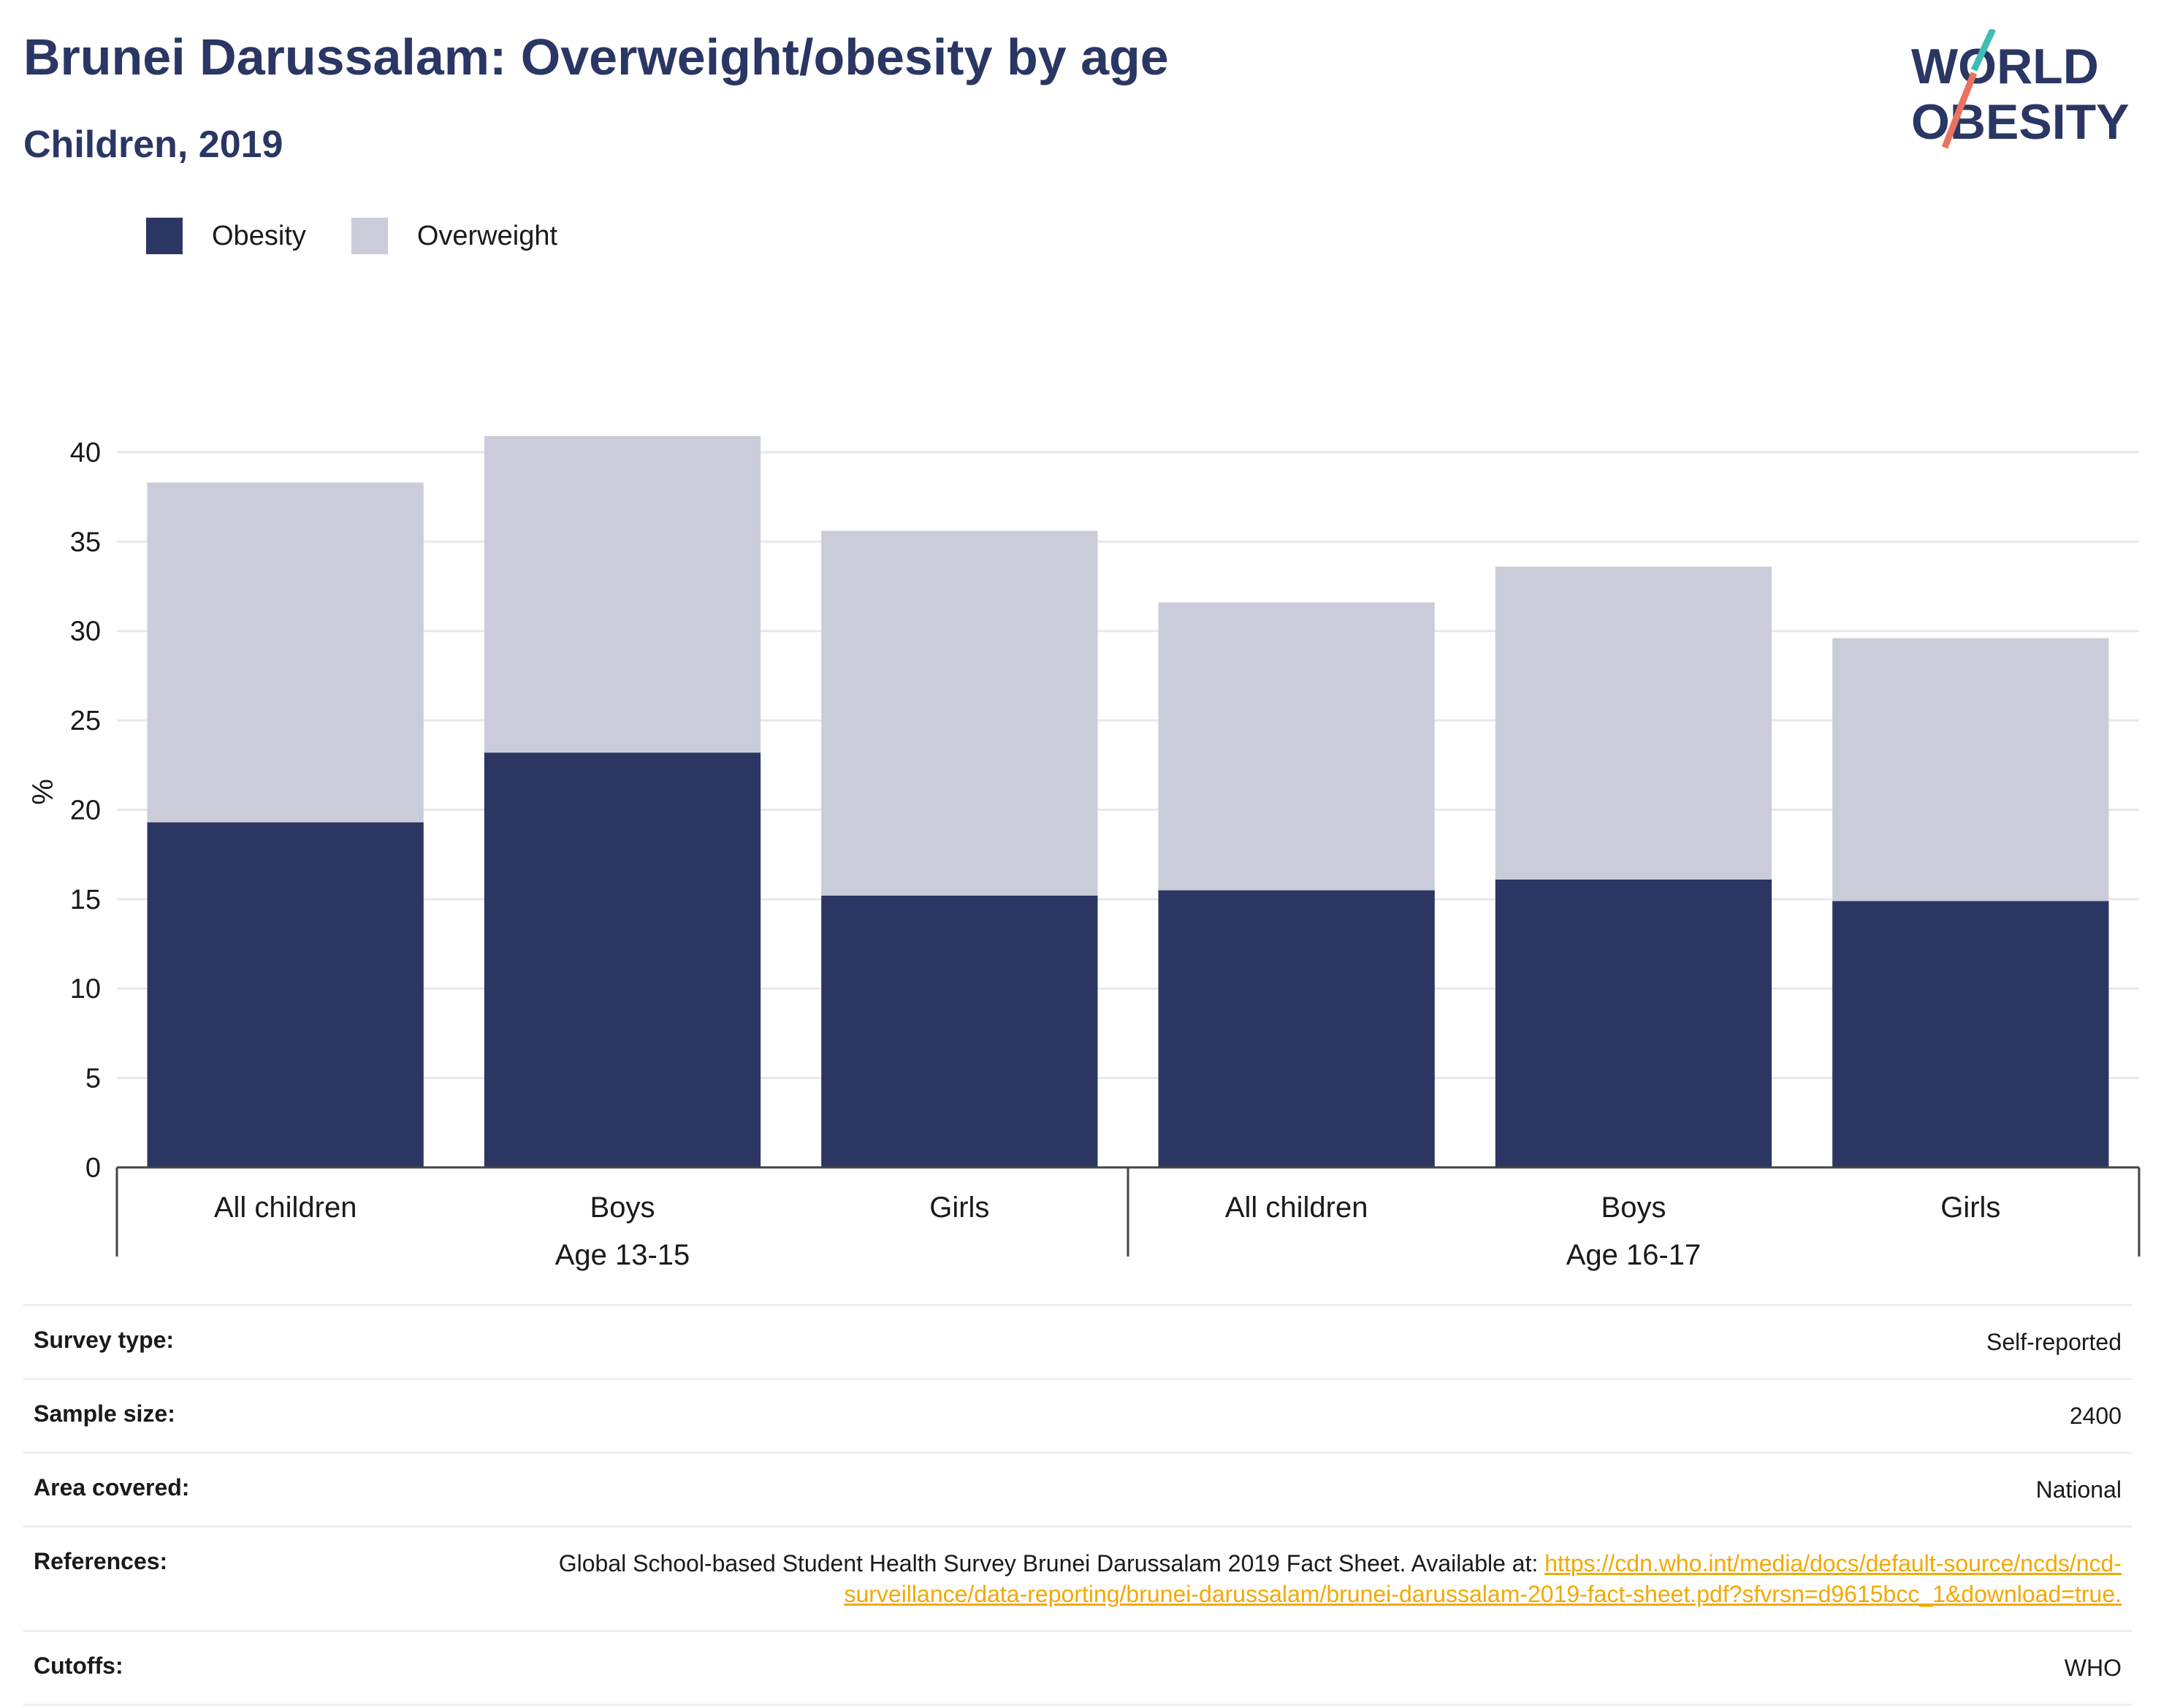 The width and height of the screenshot is (2161, 1708). I want to click on legend-label-overweight: Overweight, so click(487, 235).